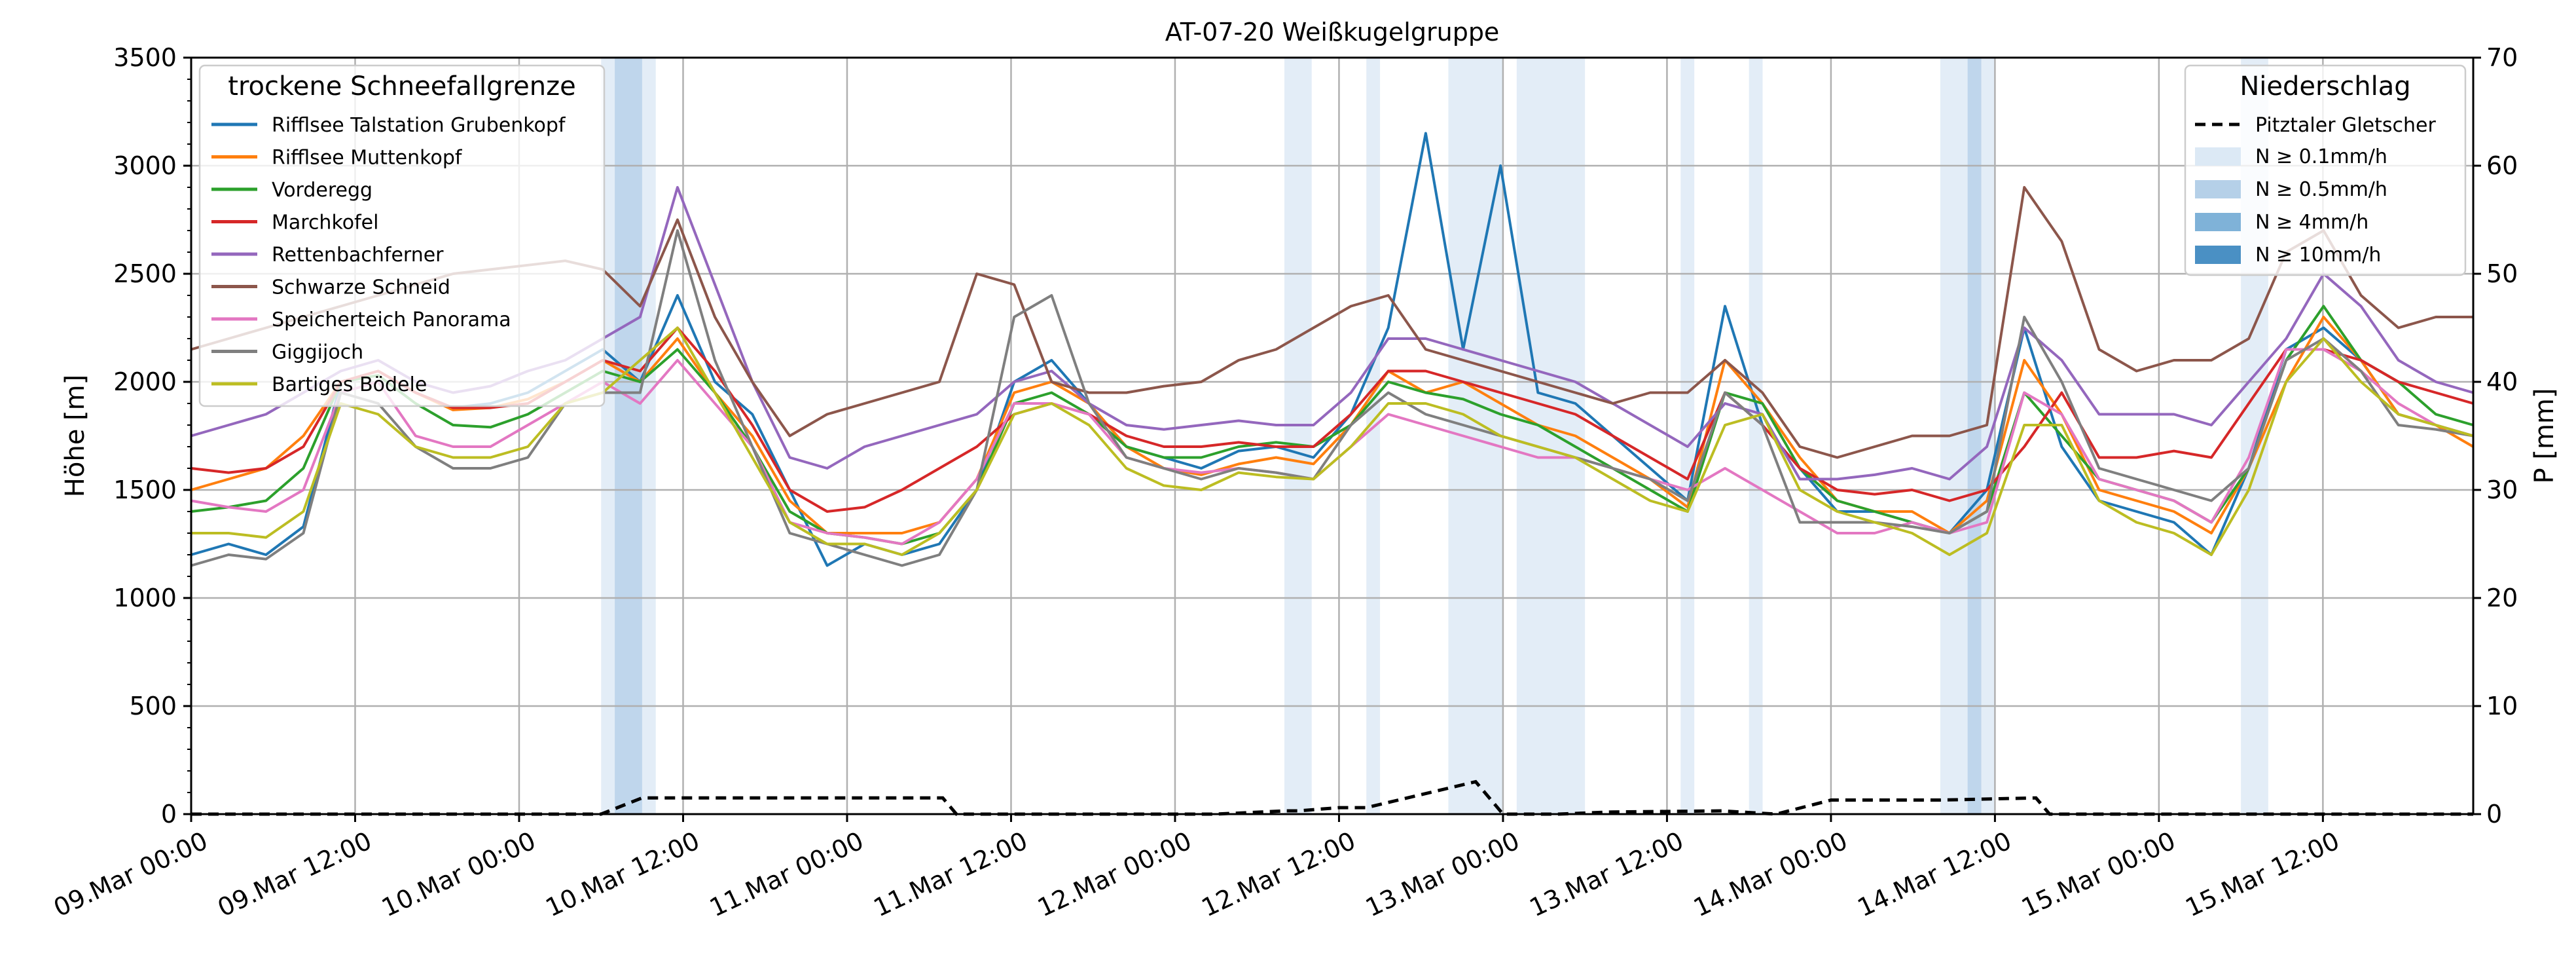 The width and height of the screenshot is (2576, 970). What do you see at coordinates (145, 598) in the screenshot?
I see `y-tick-label: 1000` at bounding box center [145, 598].